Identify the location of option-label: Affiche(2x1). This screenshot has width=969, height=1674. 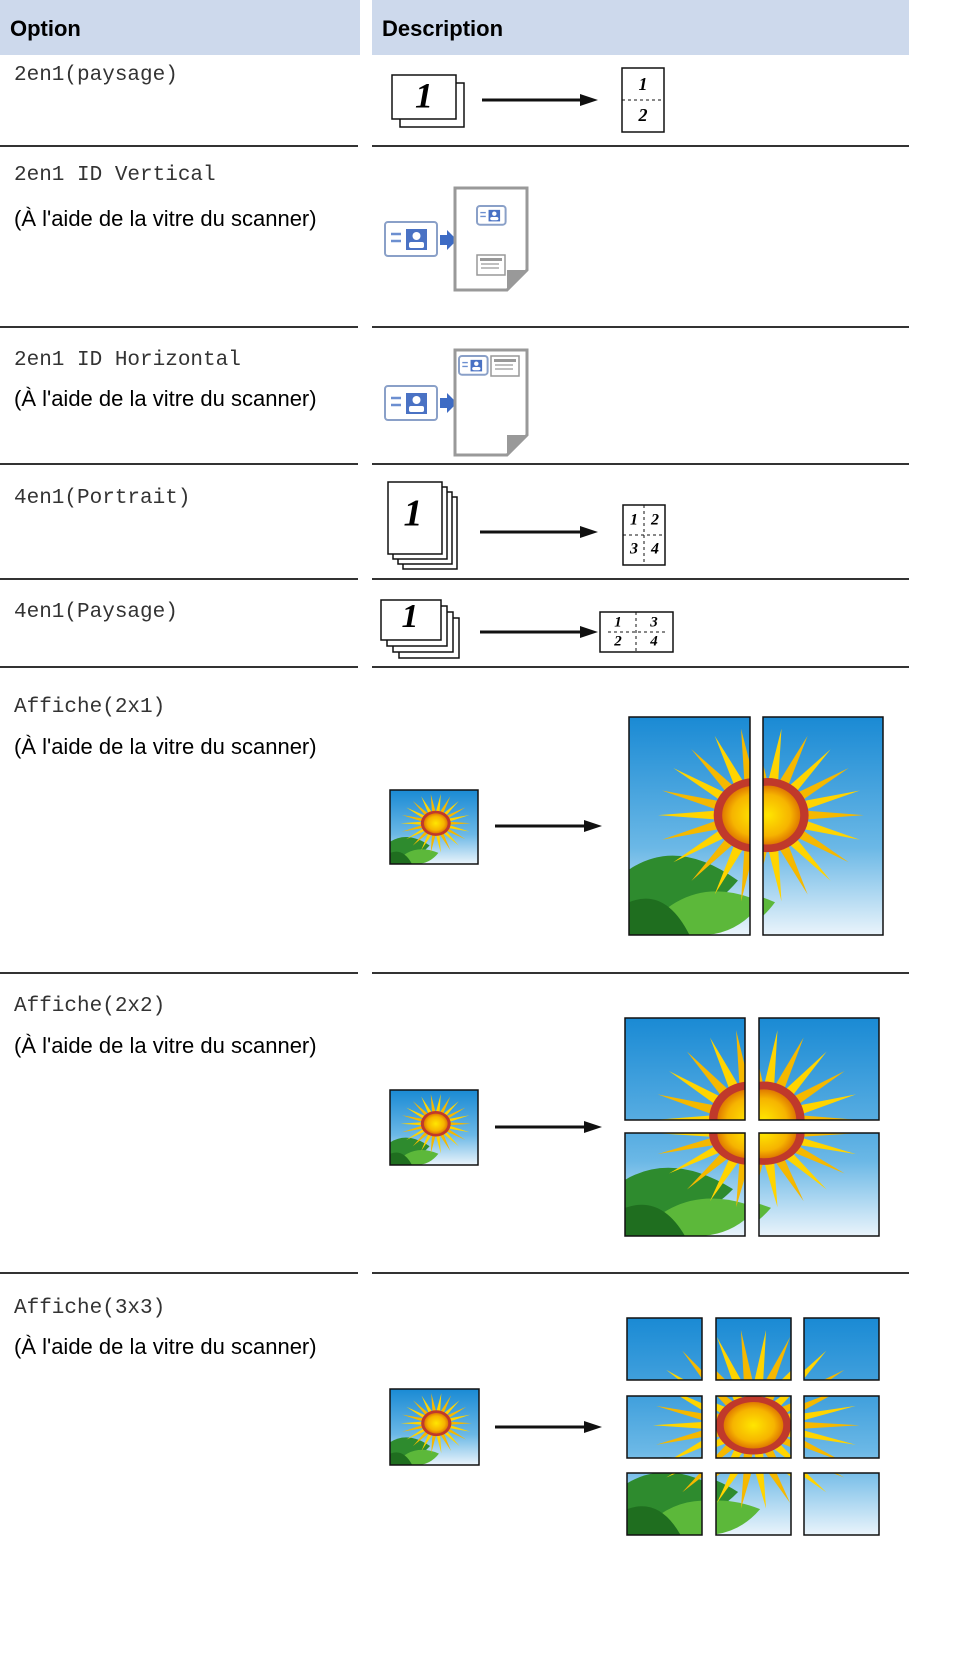
(89, 707).